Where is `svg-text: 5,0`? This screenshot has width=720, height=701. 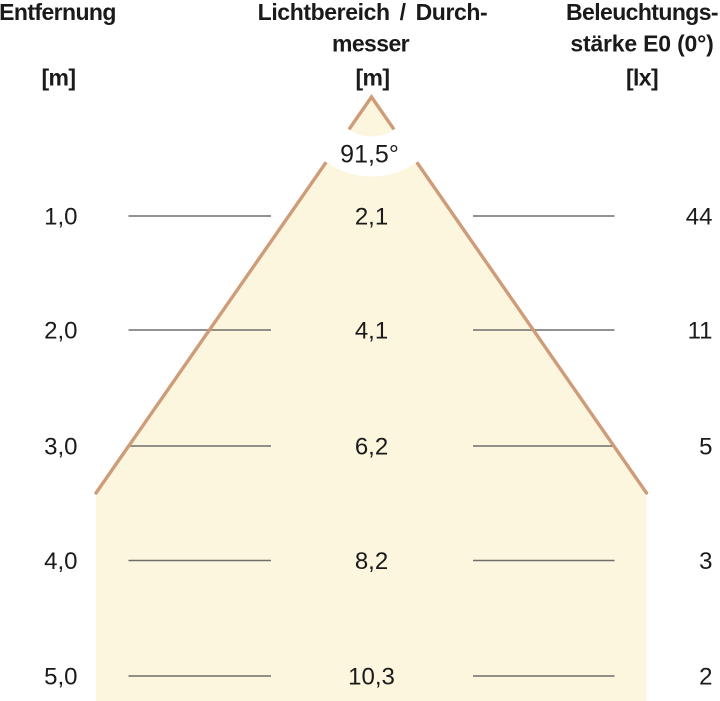 svg-text: 5,0 is located at coordinates (60, 676).